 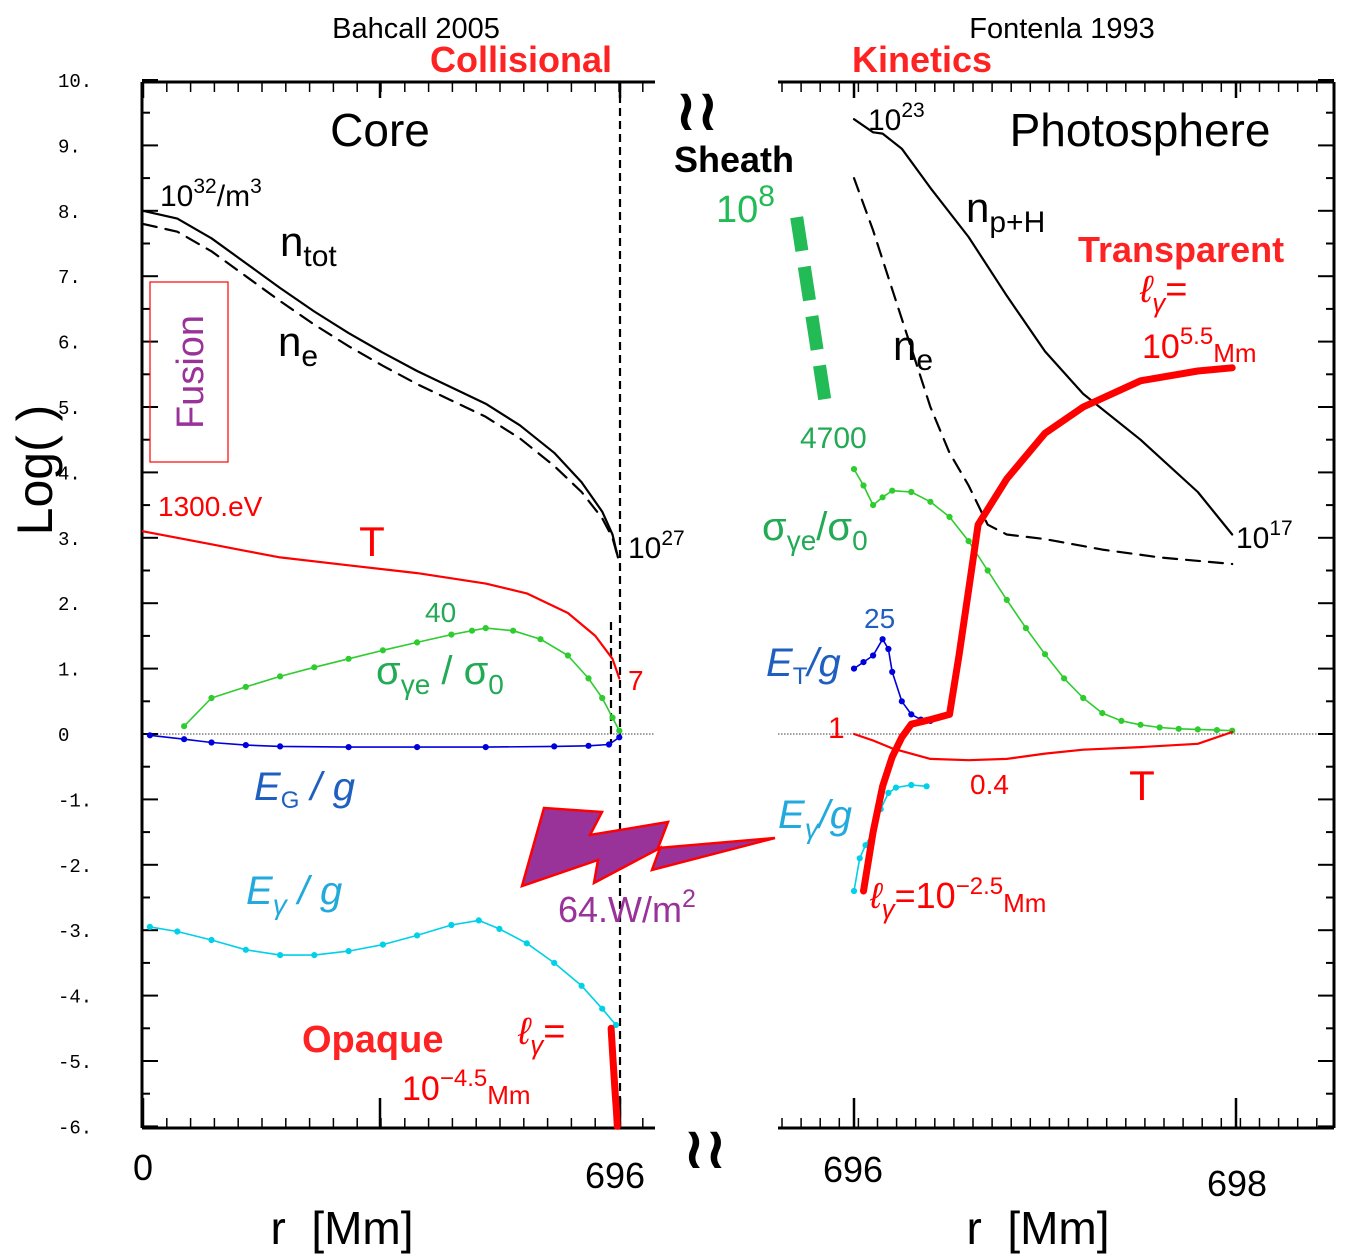 What do you see at coordinates (922, 59) in the screenshot?
I see `kinetics-label: Kinetics` at bounding box center [922, 59].